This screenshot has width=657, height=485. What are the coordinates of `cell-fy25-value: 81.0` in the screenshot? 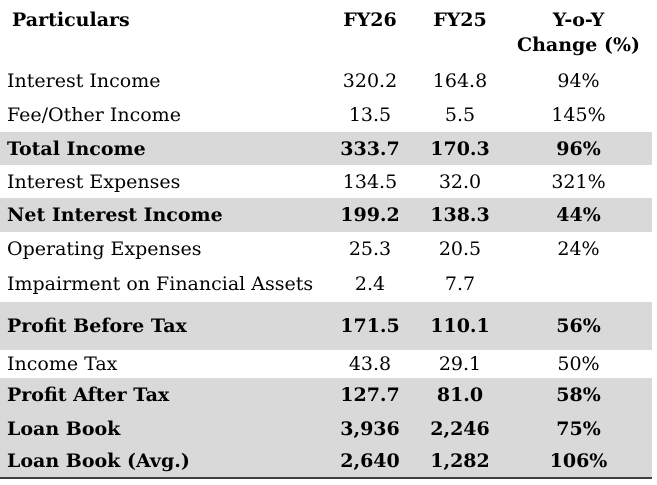 It's located at (460, 395).